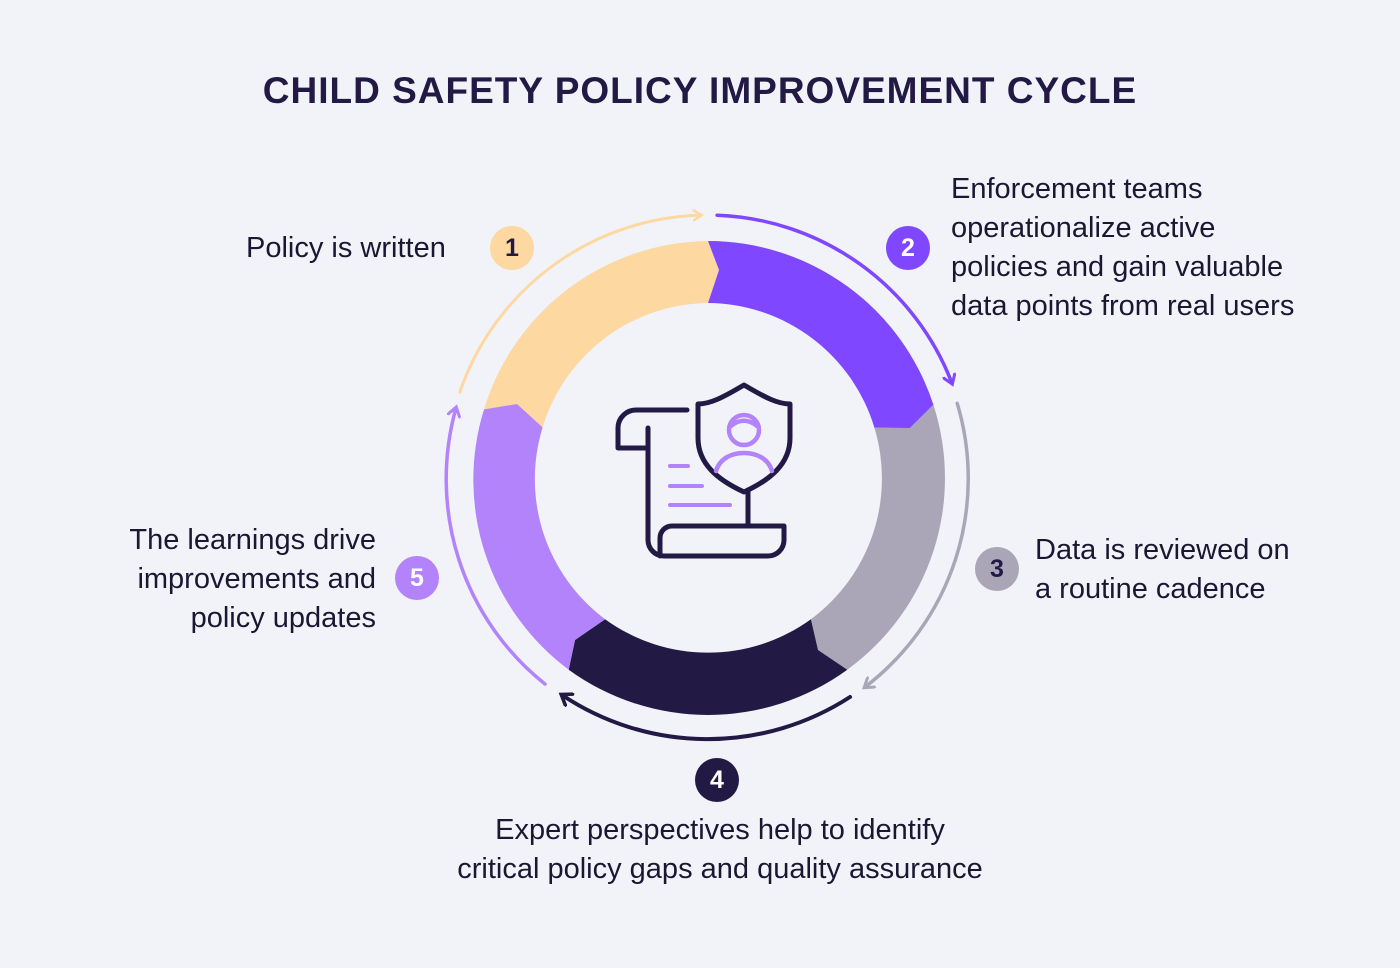  What do you see at coordinates (256, 579) in the screenshot?
I see `step-5-line: improvements and` at bounding box center [256, 579].